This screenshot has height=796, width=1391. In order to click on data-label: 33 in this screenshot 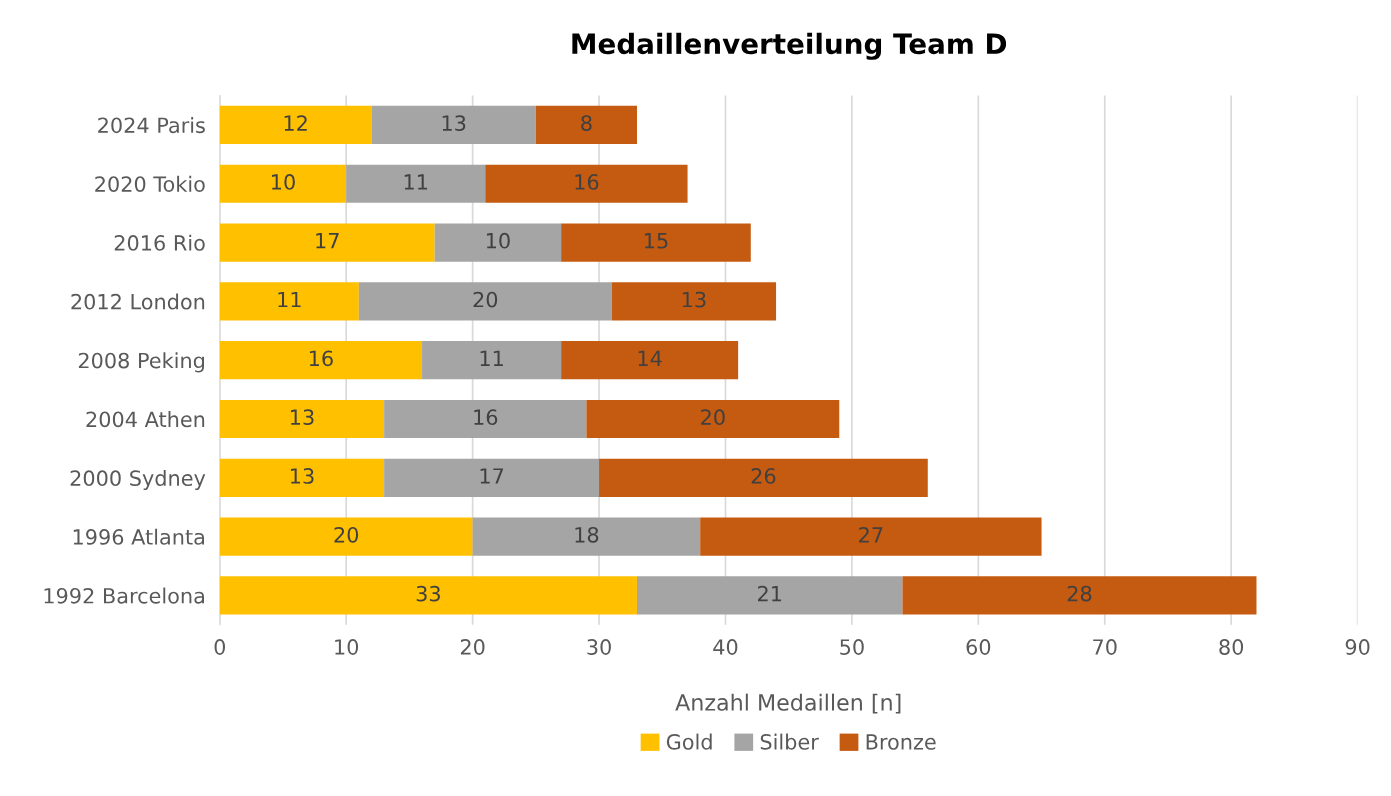, I will do `click(428, 593)`.